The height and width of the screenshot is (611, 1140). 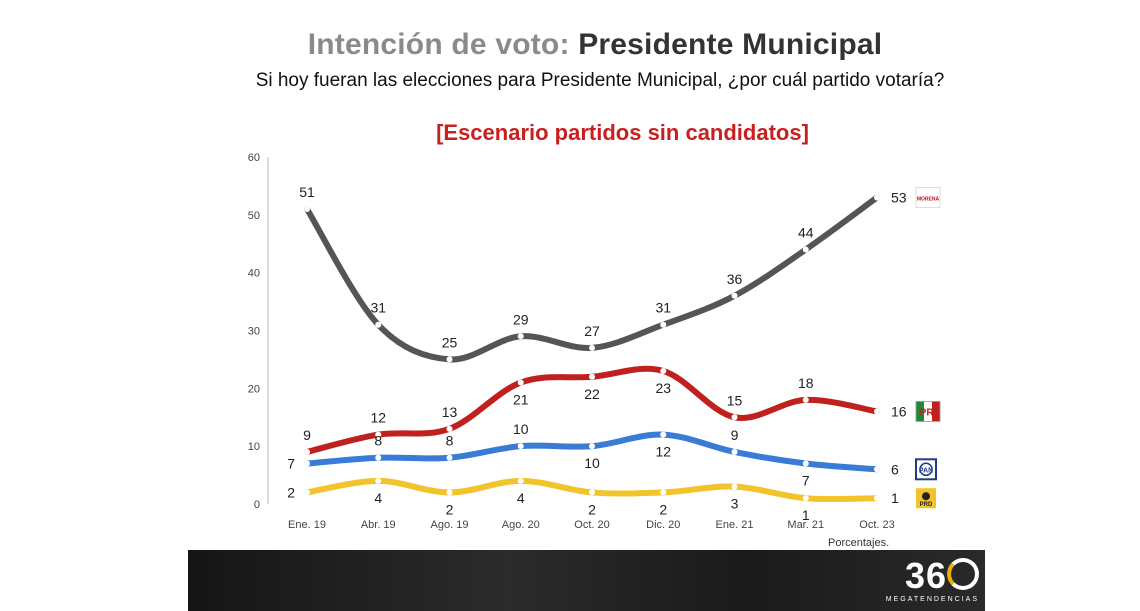 What do you see at coordinates (438, 44) in the screenshot?
I see `title-prefix: Intención de voto:` at bounding box center [438, 44].